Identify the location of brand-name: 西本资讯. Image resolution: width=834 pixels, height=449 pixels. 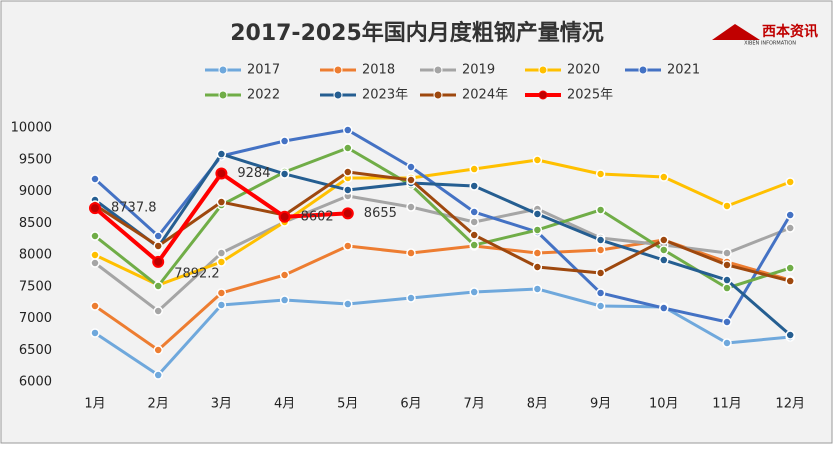
(790, 31).